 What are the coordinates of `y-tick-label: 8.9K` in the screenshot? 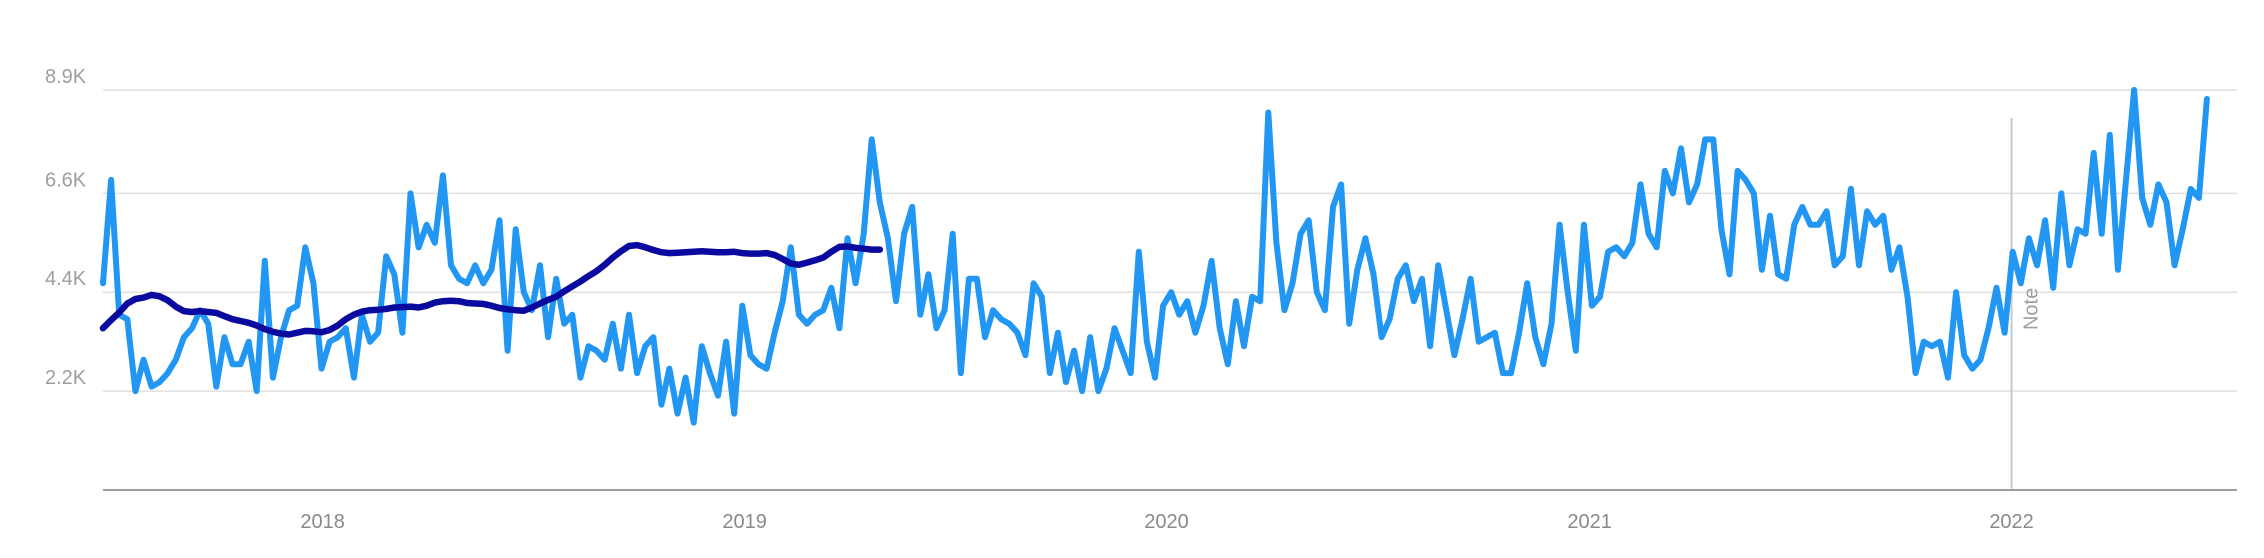 It's located at (66, 77).